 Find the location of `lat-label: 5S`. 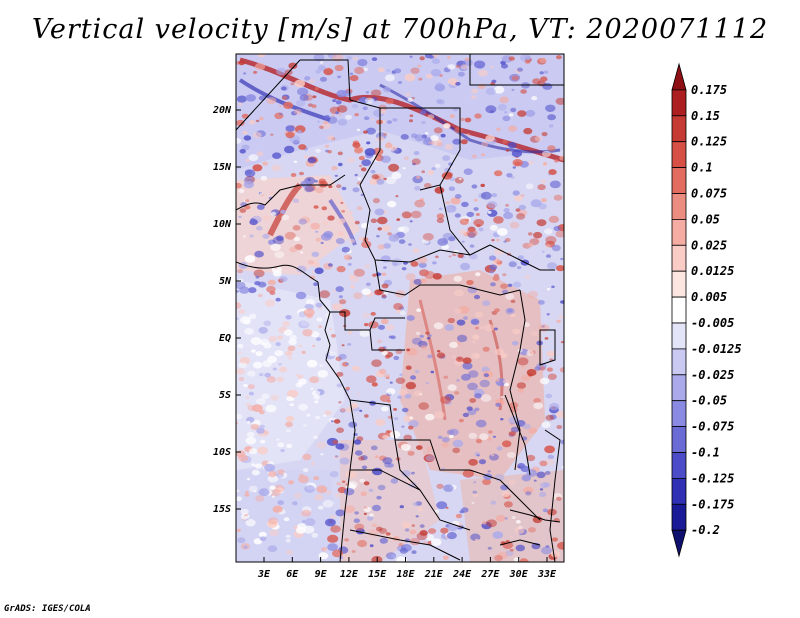

lat-label: 5S is located at coordinates (225, 395).